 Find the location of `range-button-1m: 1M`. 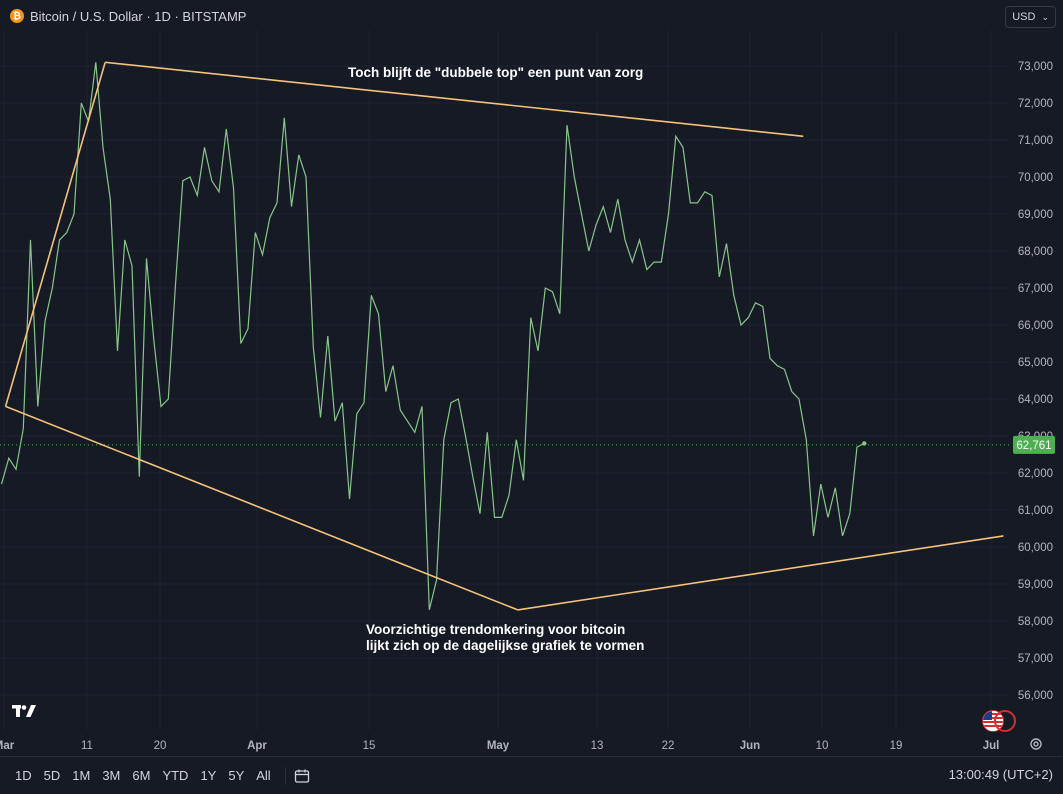

range-button-1m: 1M is located at coordinates (81, 775).